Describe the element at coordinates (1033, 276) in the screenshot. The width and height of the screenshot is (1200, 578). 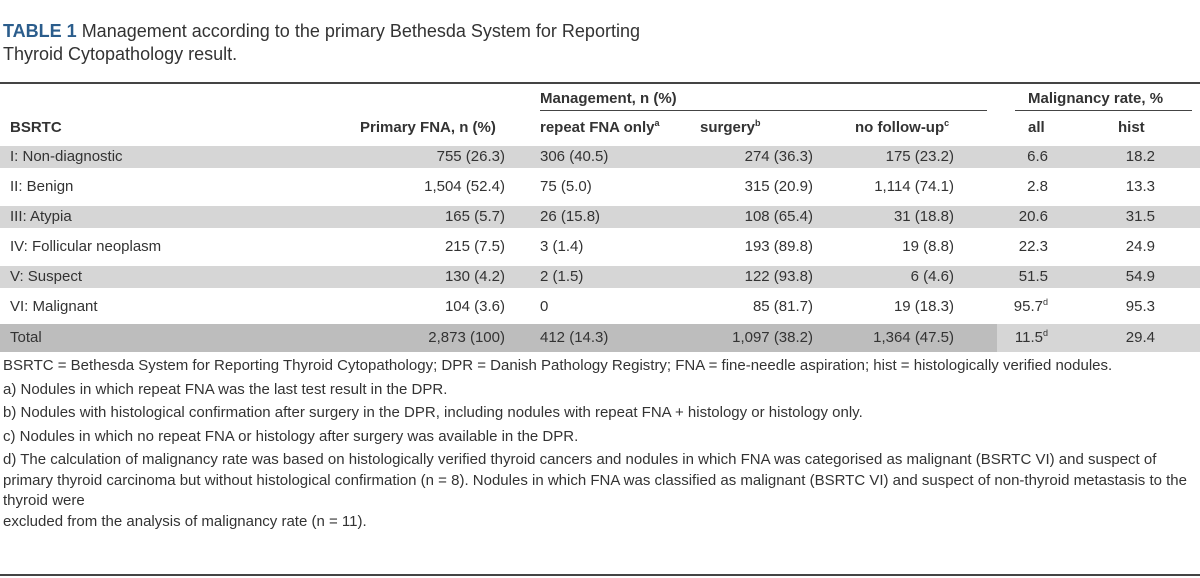
I see `table-cell: 51.5` at that location.